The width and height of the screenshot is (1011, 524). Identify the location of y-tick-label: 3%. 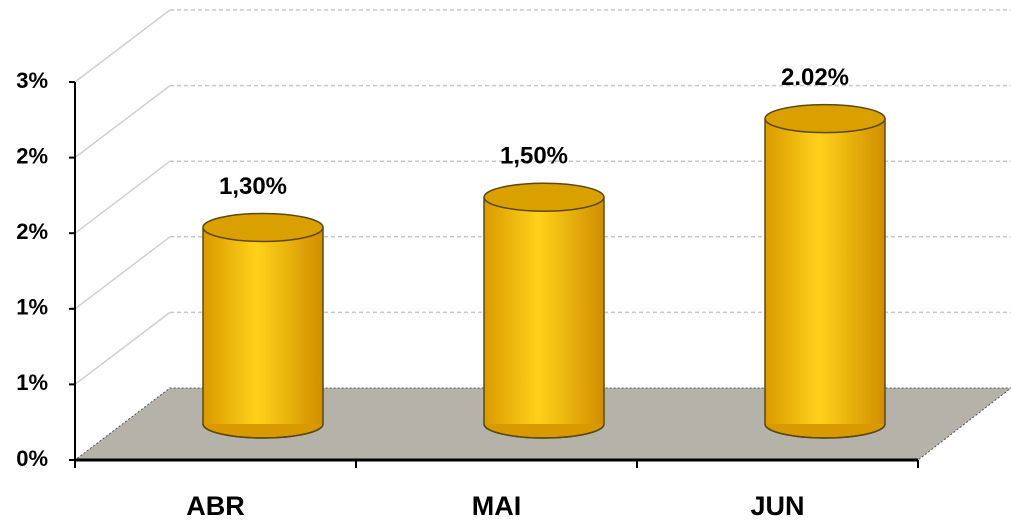
(32, 80).